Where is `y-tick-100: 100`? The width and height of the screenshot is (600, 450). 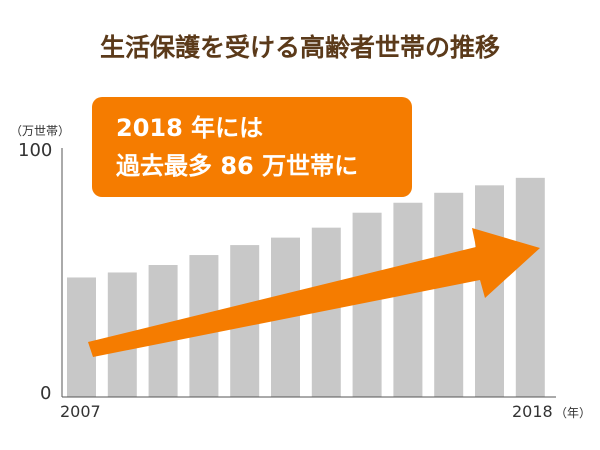
y-tick-100: 100 is located at coordinates (35, 150).